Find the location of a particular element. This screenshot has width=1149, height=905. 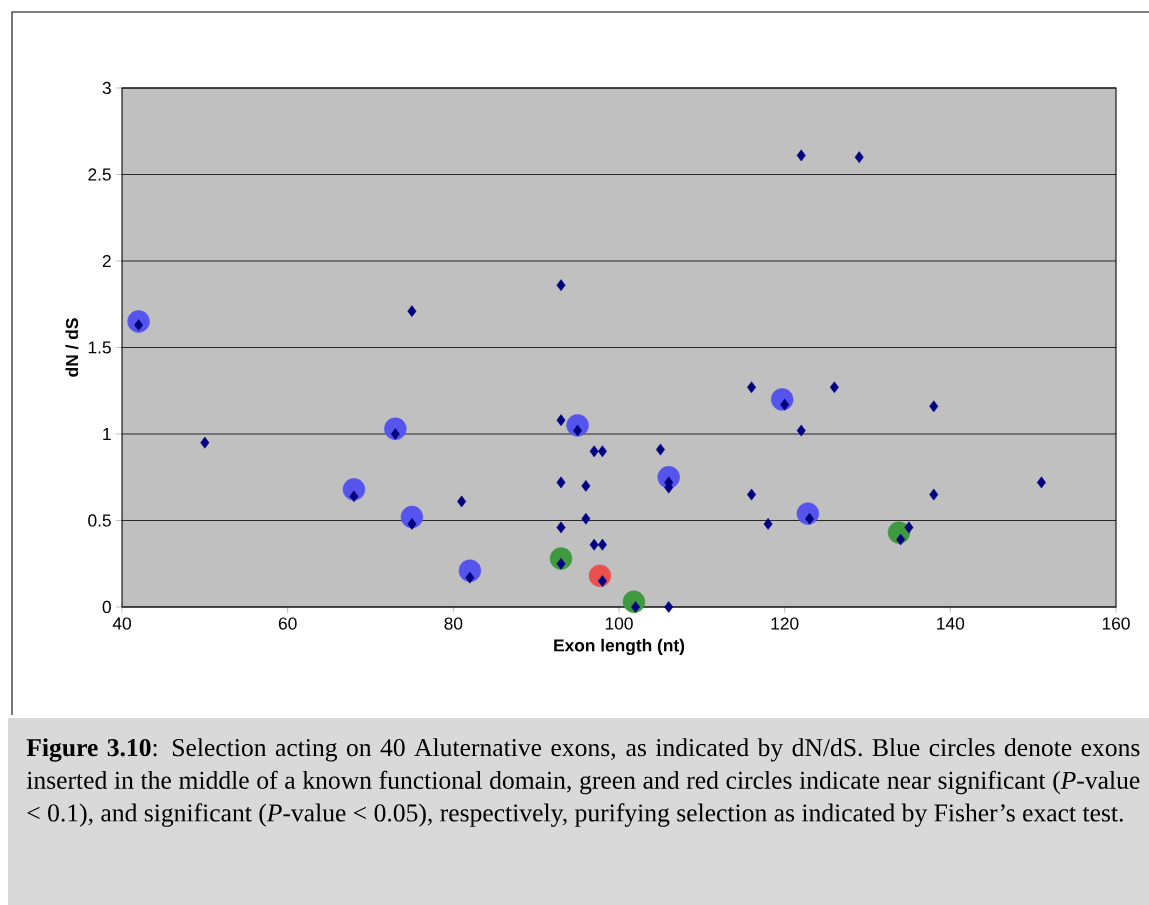

x-tick-label: 60 is located at coordinates (287, 623).